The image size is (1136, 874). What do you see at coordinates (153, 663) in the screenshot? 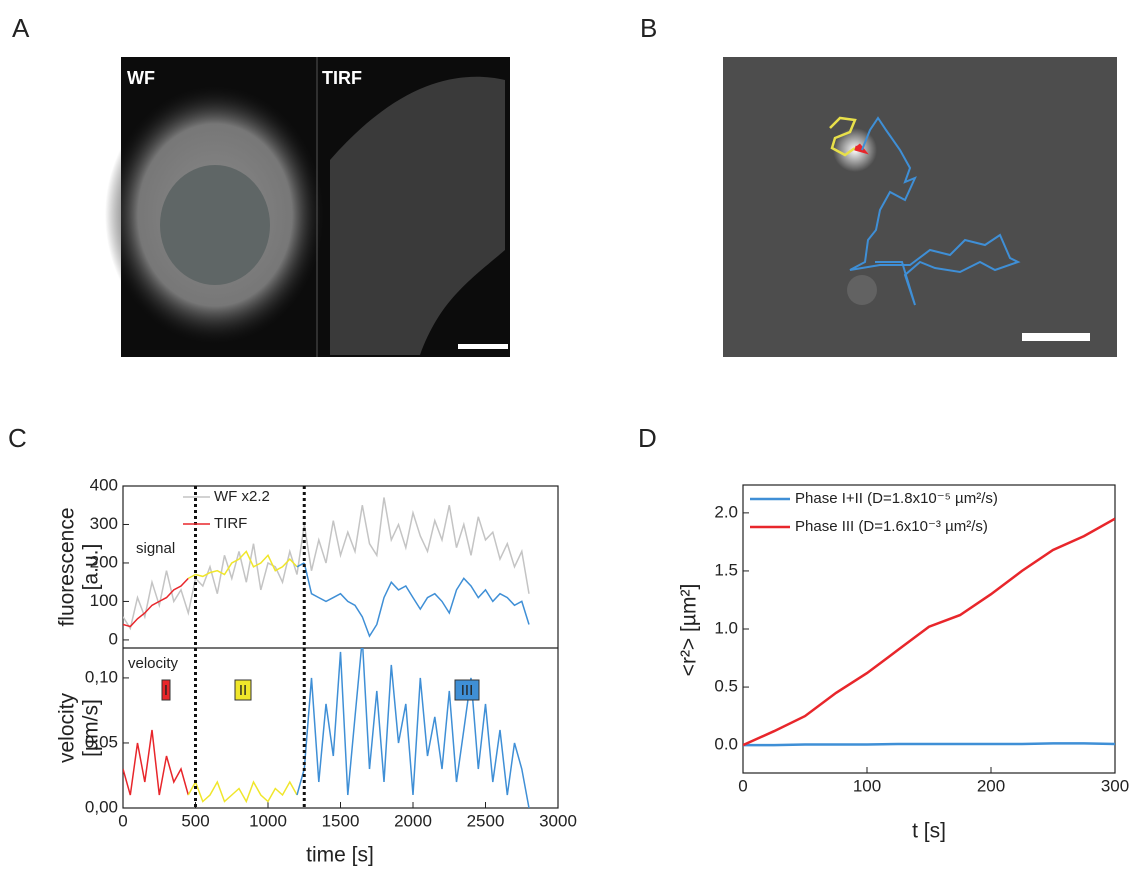
I see `legend-label: velocity` at bounding box center [153, 663].